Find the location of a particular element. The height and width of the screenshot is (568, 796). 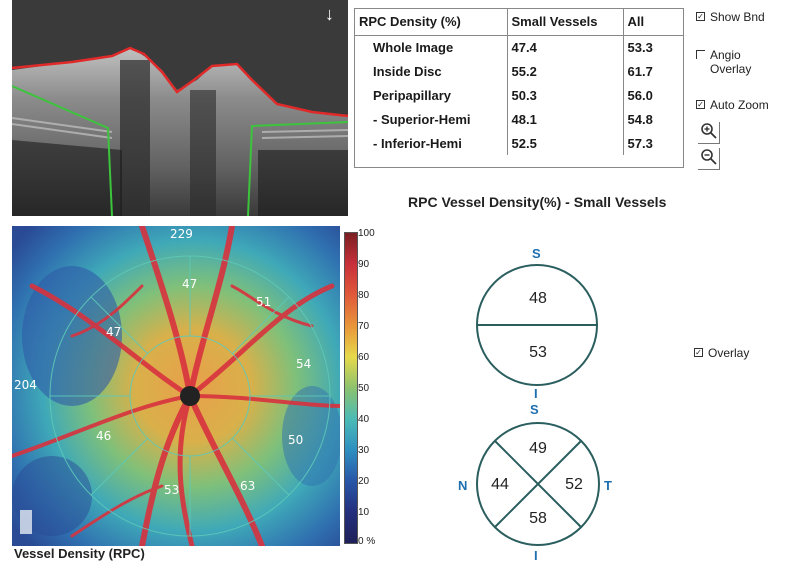

row-all-value: 56.0 is located at coordinates (640, 95).